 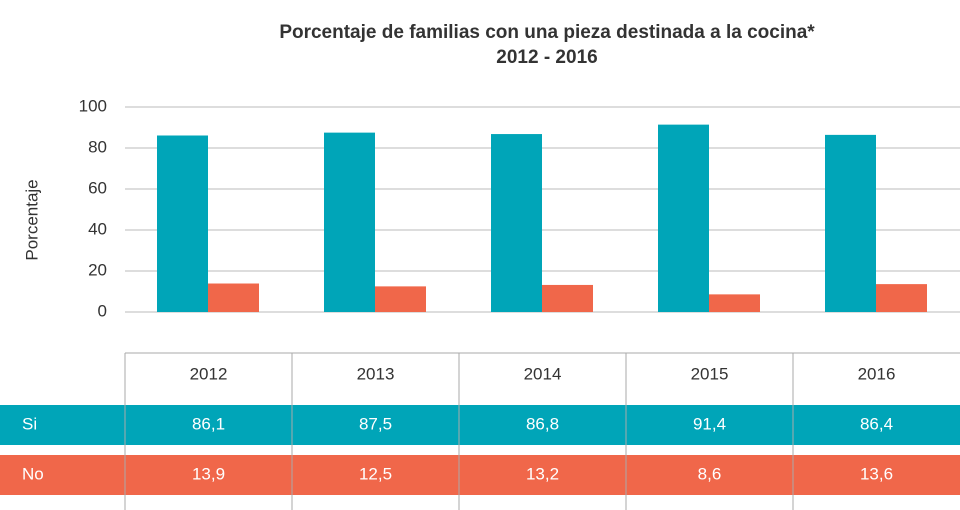 What do you see at coordinates (542, 423) in the screenshot?
I see `table-value: 86,8` at bounding box center [542, 423].